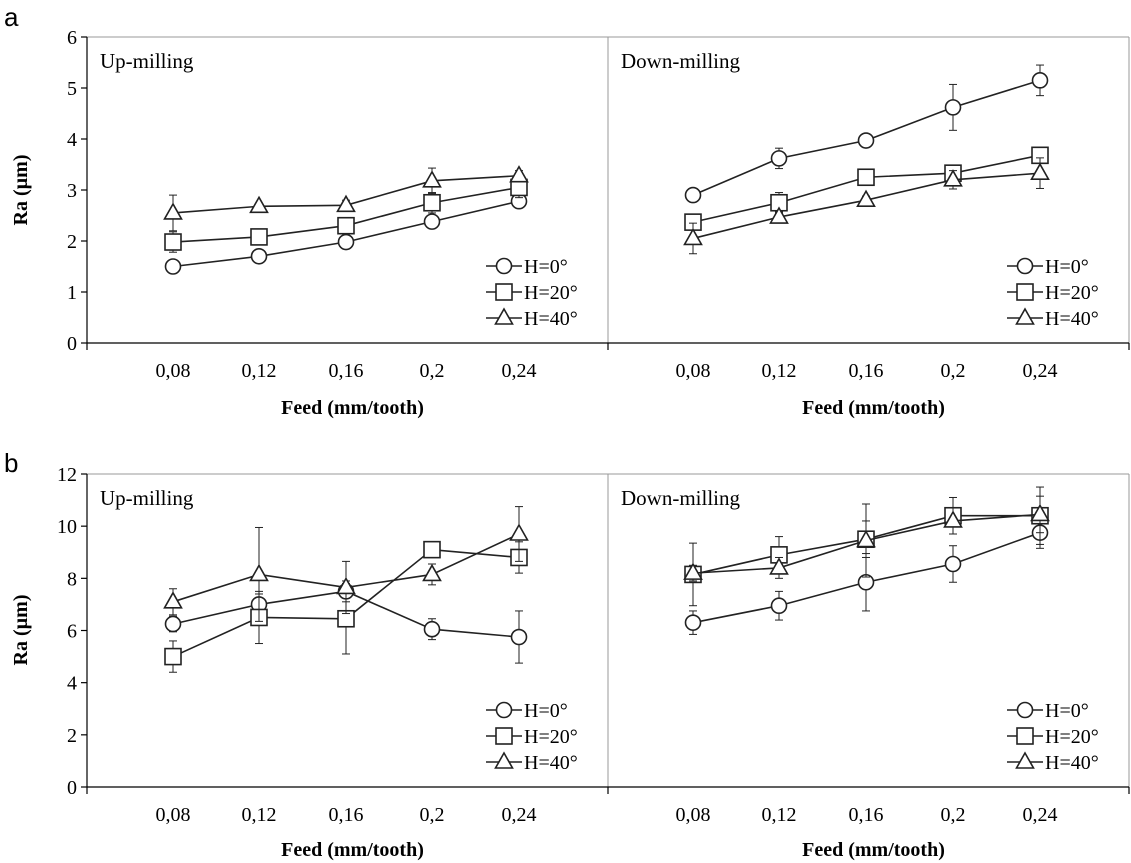  Describe the element at coordinates (67, 527) in the screenshot. I see `y-tick-label: 10` at that location.